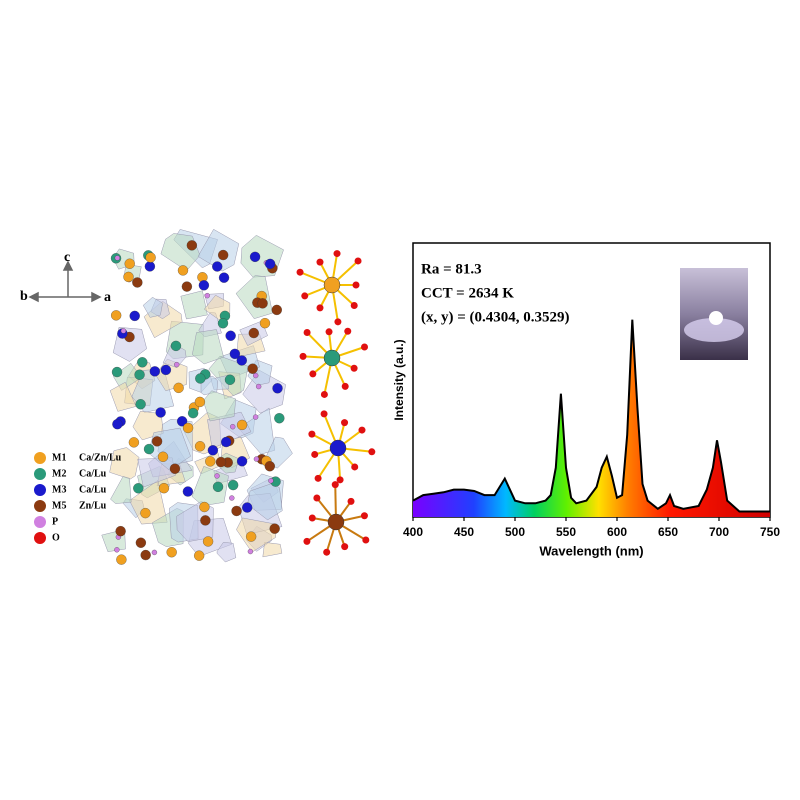 The width and height of the screenshot is (800, 800). Describe the element at coordinates (93, 473) in the screenshot. I see `legend-sites: Ca/Lu` at that location.